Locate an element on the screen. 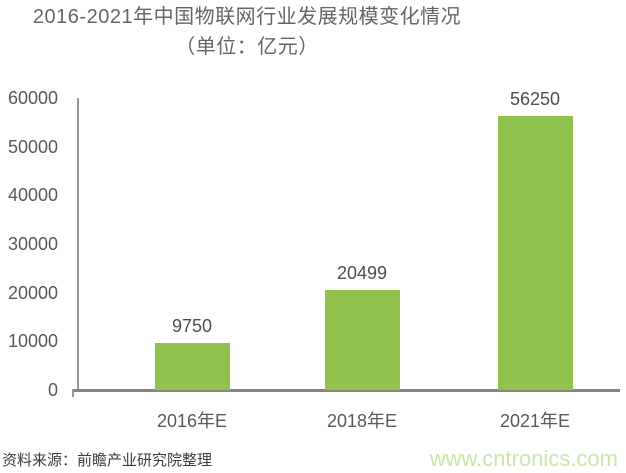 Image resolution: width=626 pixels, height=473 pixels. chart-title: 2016-2021年中国物联网行业发展规模变化情况 （单位：亿元） is located at coordinates (247, 32).